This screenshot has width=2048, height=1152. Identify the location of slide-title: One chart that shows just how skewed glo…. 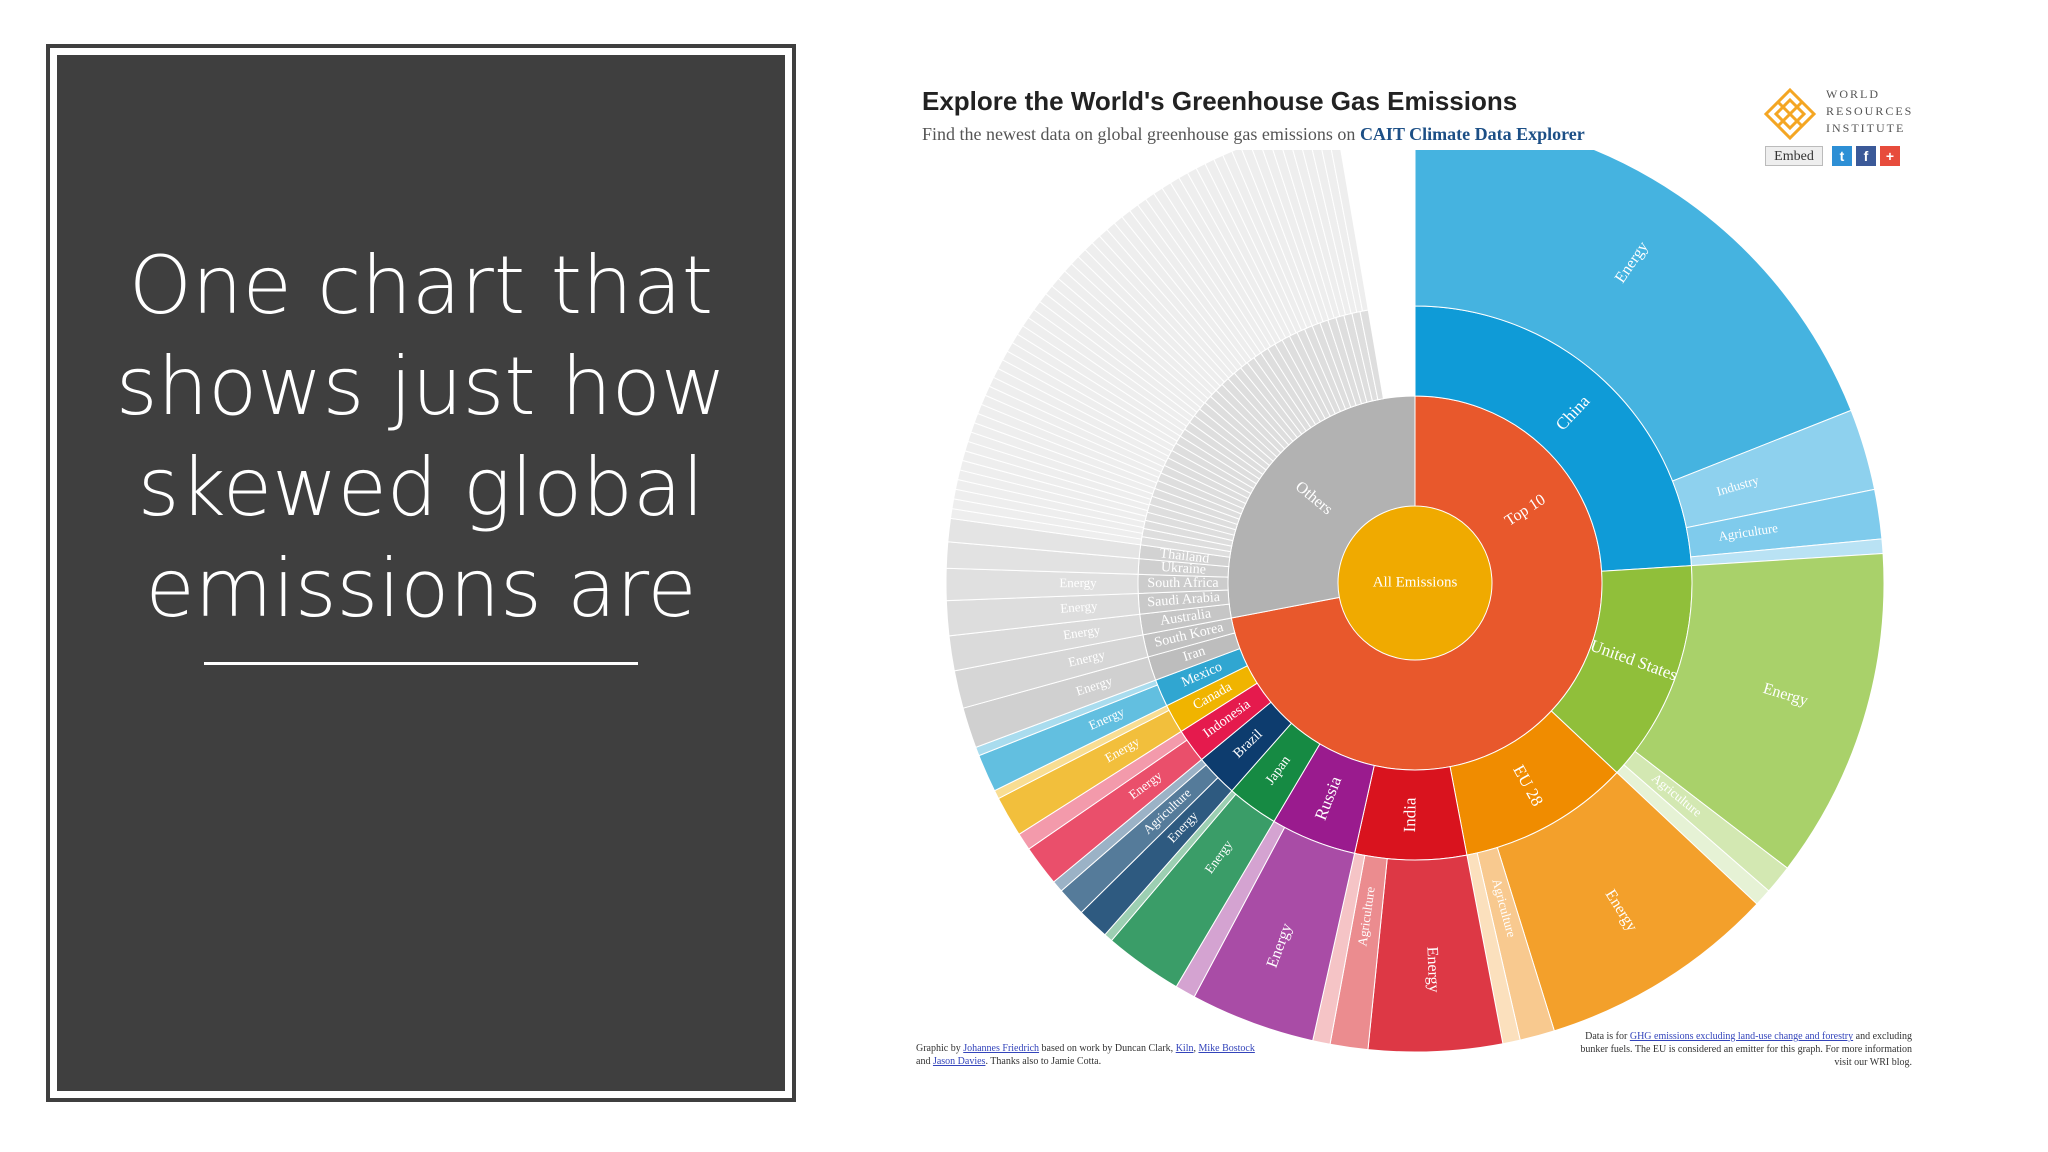
(421, 437).